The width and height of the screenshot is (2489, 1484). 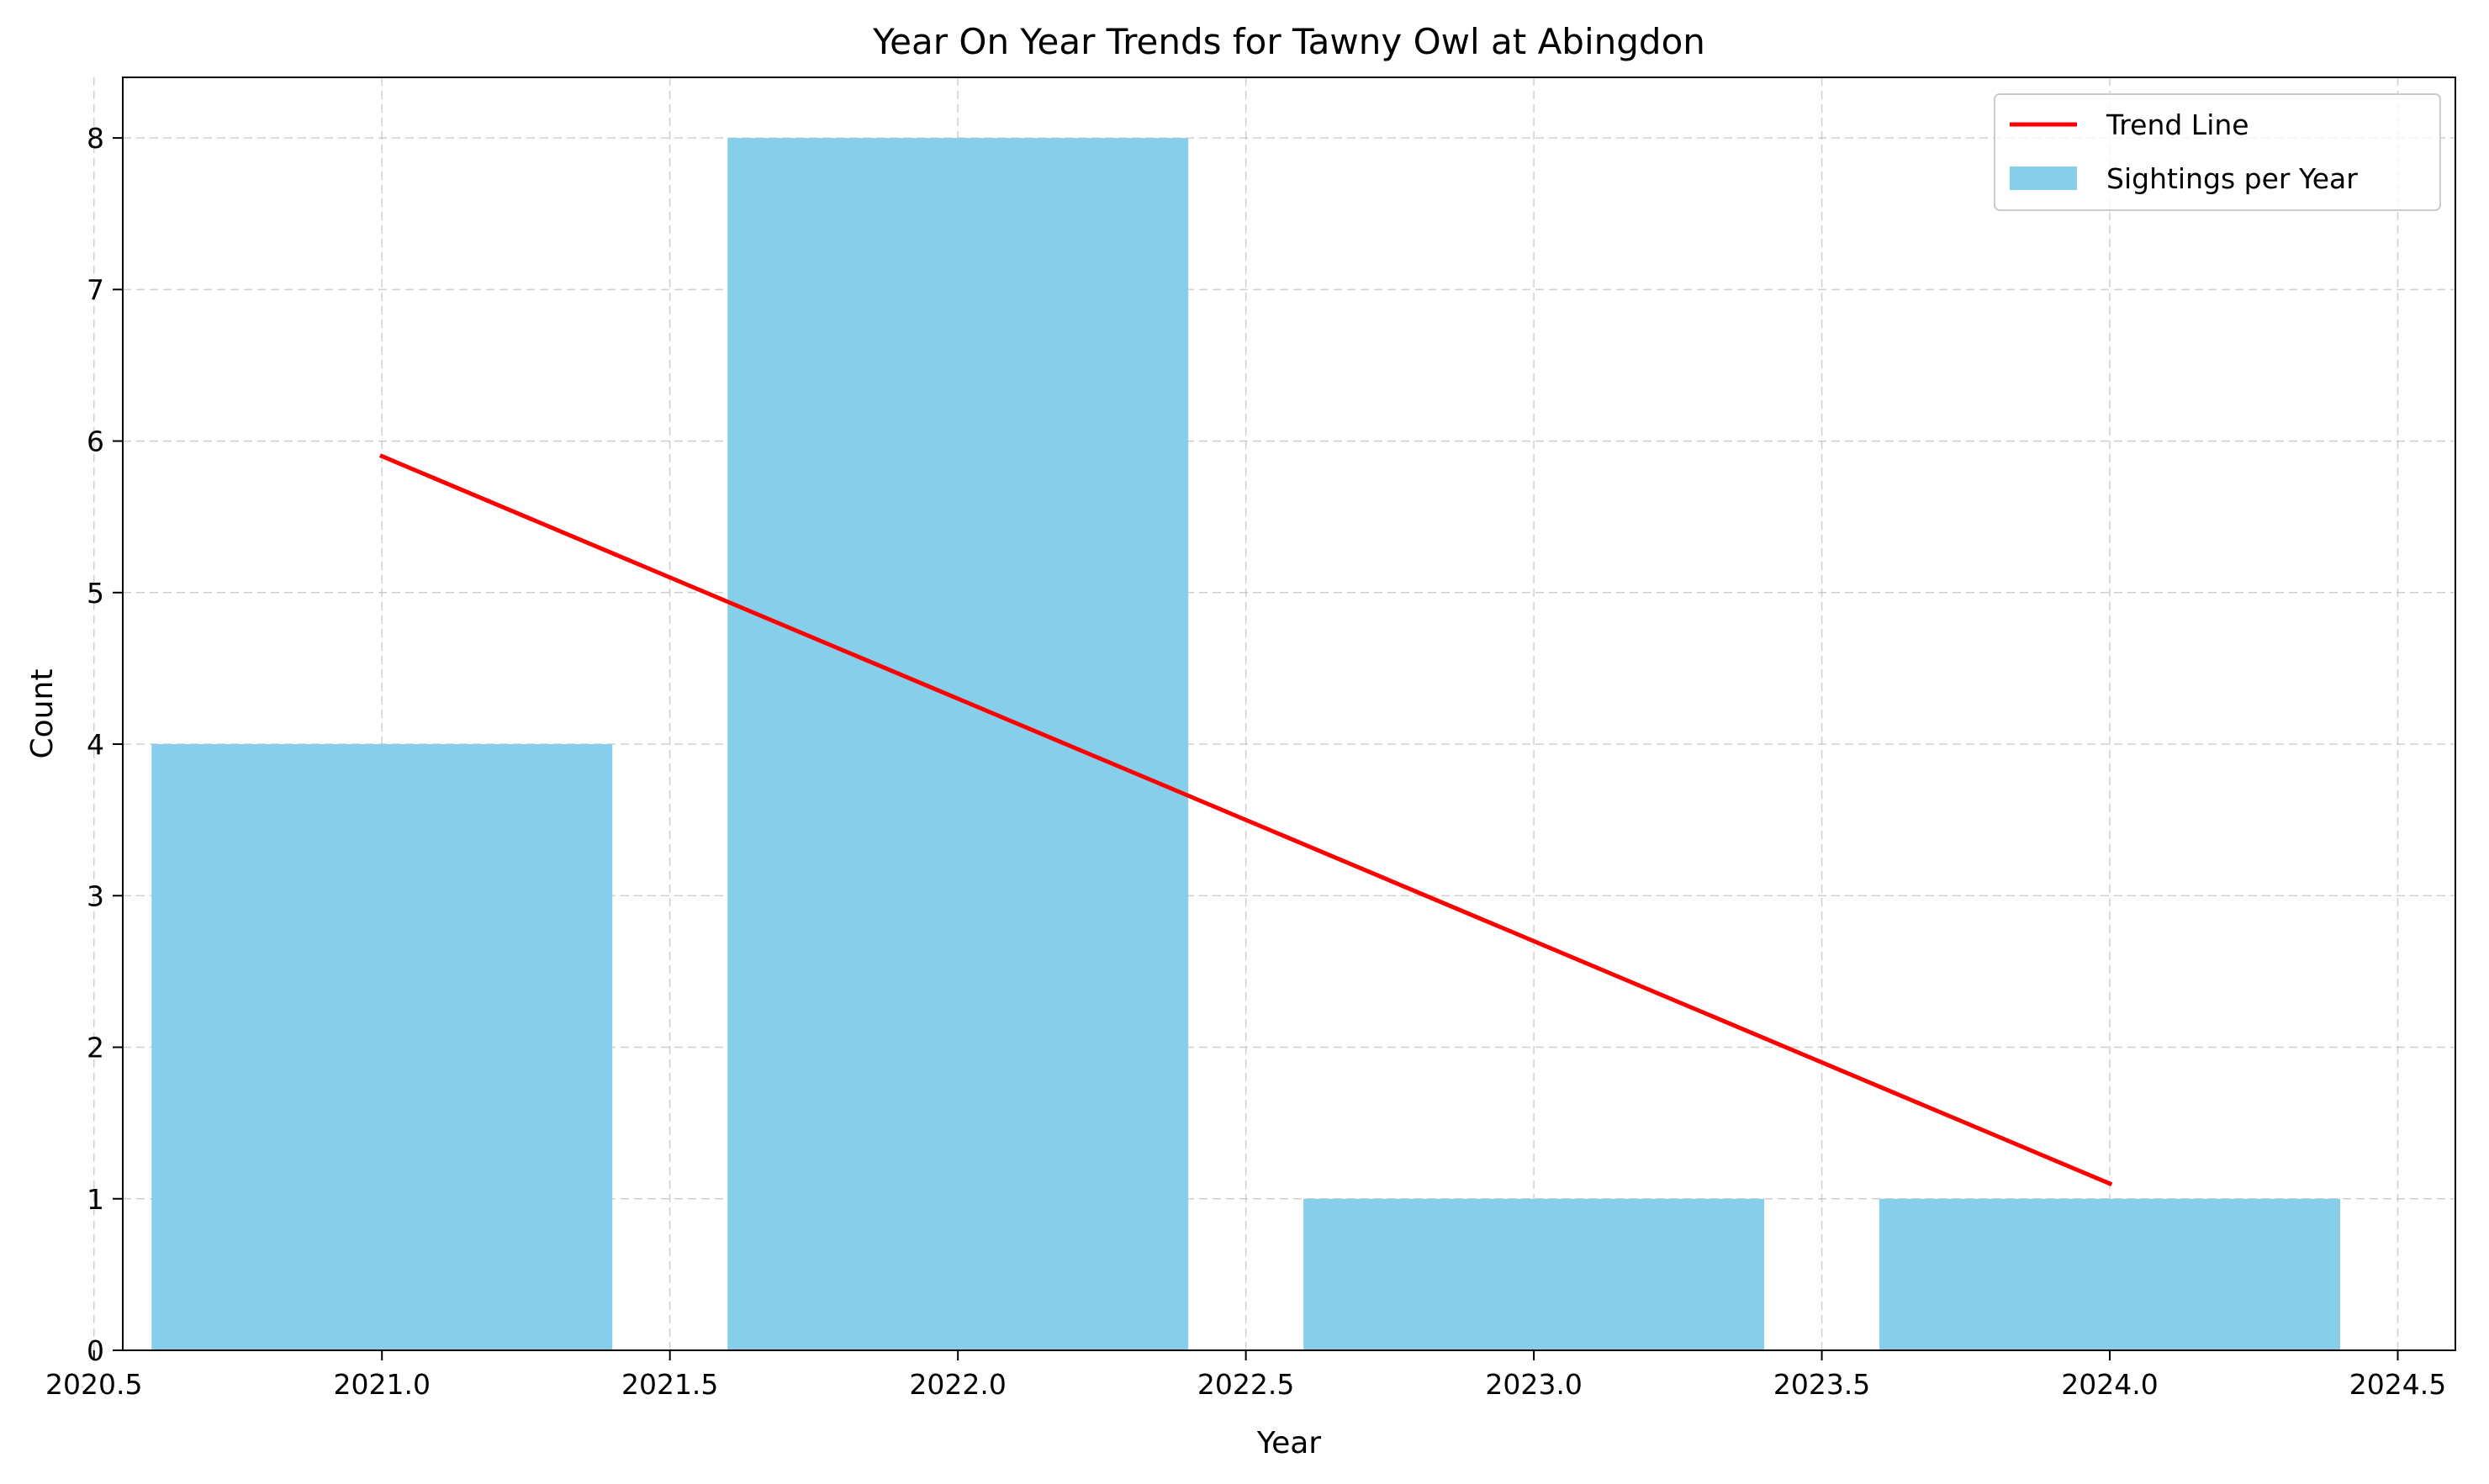 What do you see at coordinates (1533, 1384) in the screenshot?
I see `x-tick-label: 2023.0` at bounding box center [1533, 1384].